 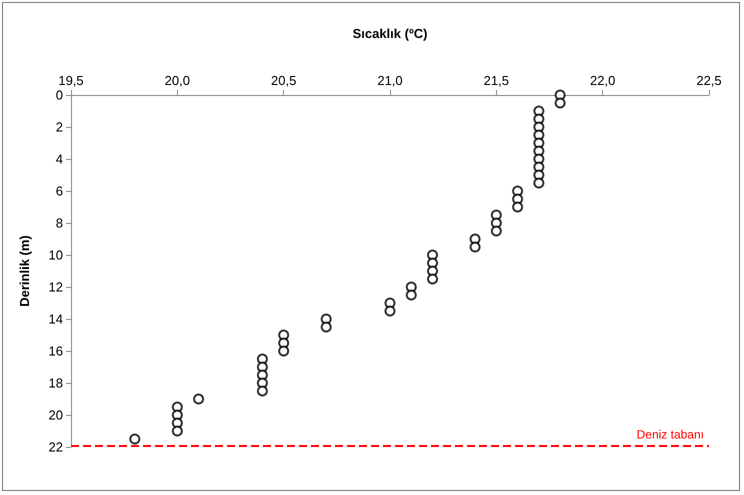 I want to click on x-tick-label: 22,0, so click(x=603, y=80).